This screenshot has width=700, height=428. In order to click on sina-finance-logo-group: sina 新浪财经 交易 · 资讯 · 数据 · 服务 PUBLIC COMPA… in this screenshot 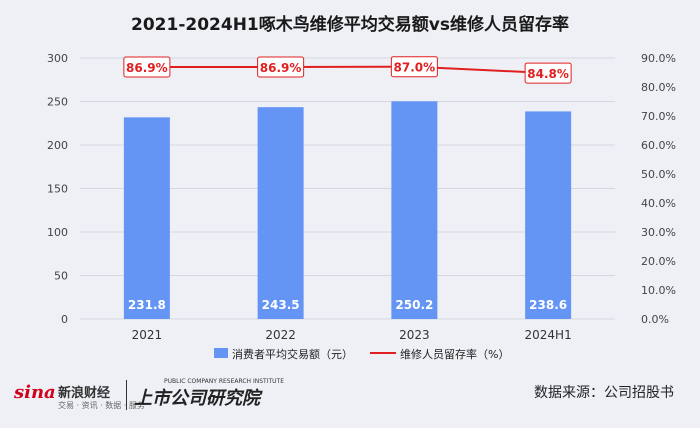, I will do `click(149, 396)`.